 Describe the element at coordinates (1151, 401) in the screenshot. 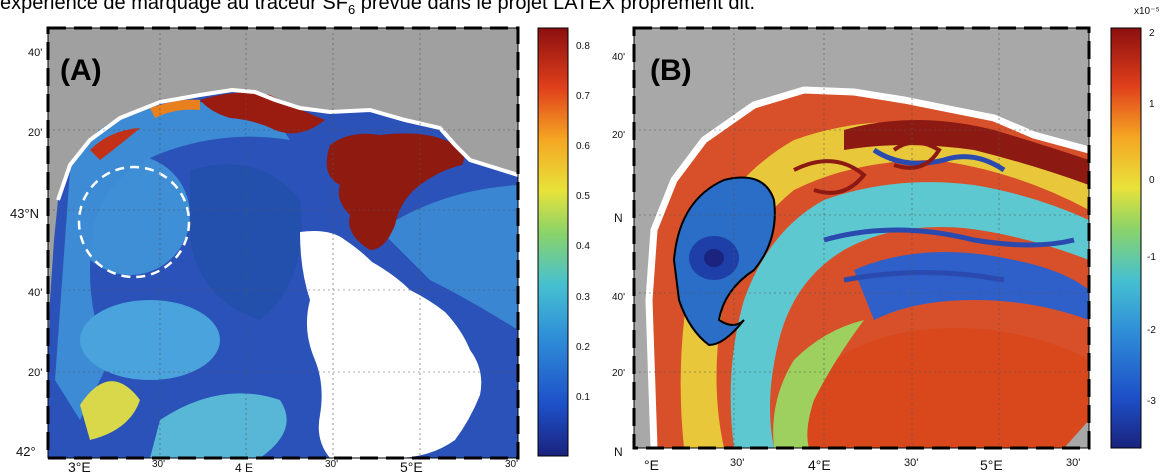

I see `colorbar-tick: -3` at that location.